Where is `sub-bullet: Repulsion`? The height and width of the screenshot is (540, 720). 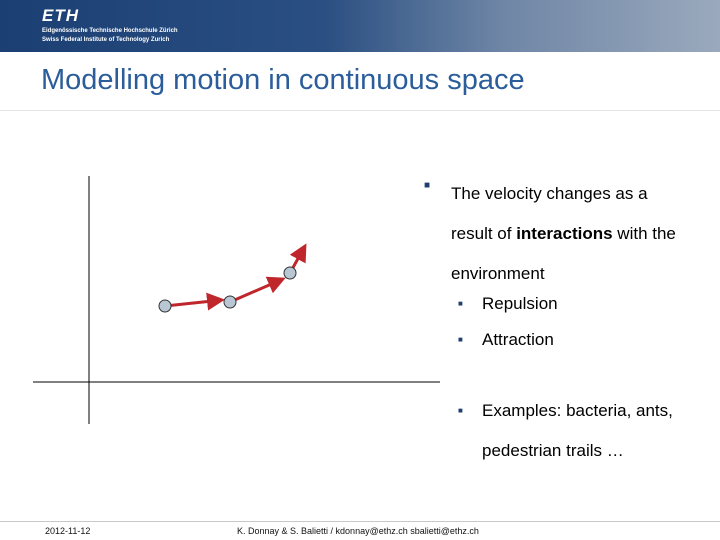 sub-bullet: Repulsion is located at coordinates (520, 303).